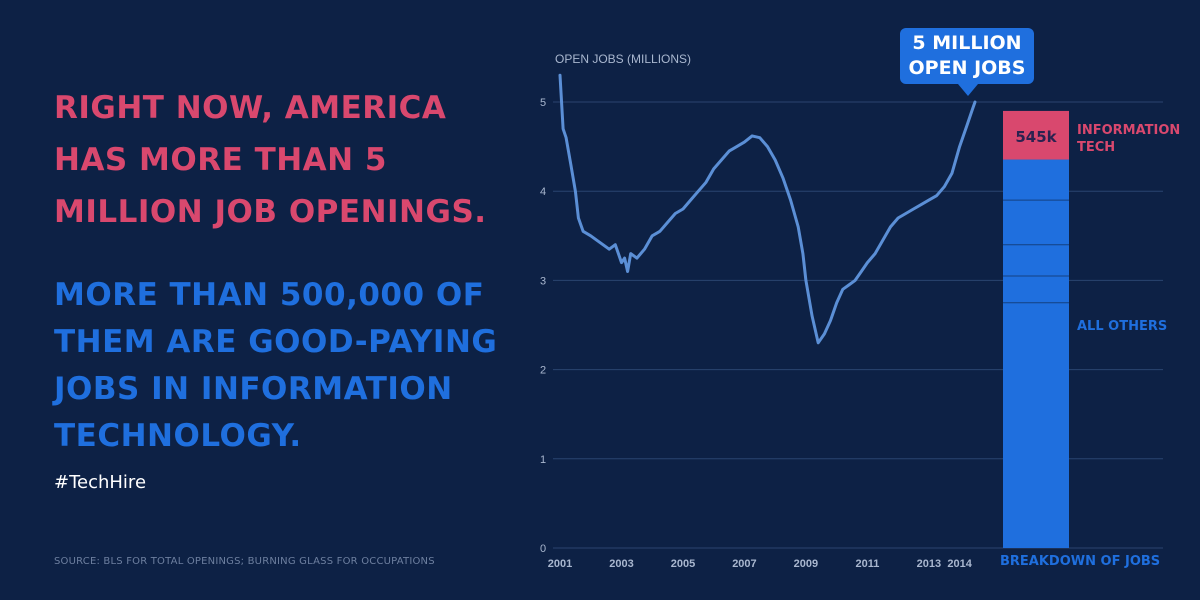 Image resolution: width=1200 pixels, height=600 pixels. I want to click on bar-segment-information-tech, so click(1036, 135).